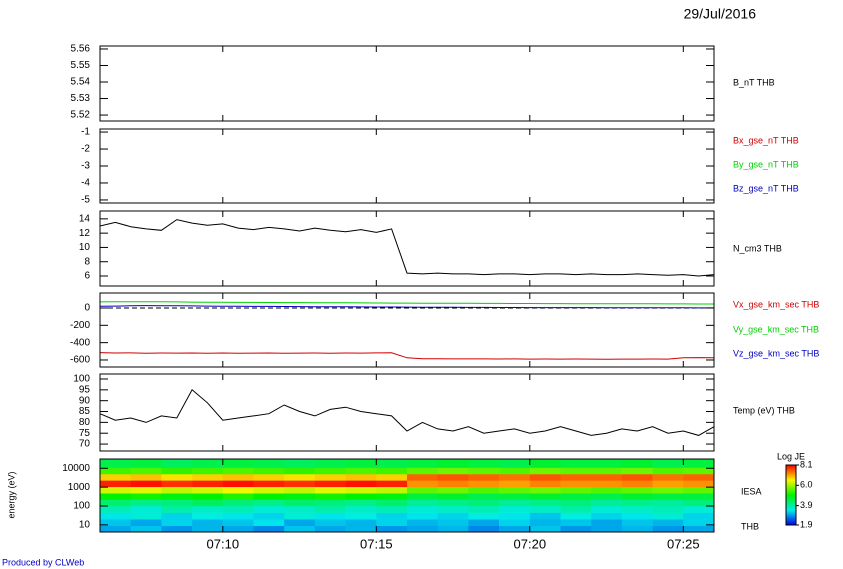  What do you see at coordinates (683, 543) in the screenshot?
I see `x-tick-label: 07:25` at bounding box center [683, 543].